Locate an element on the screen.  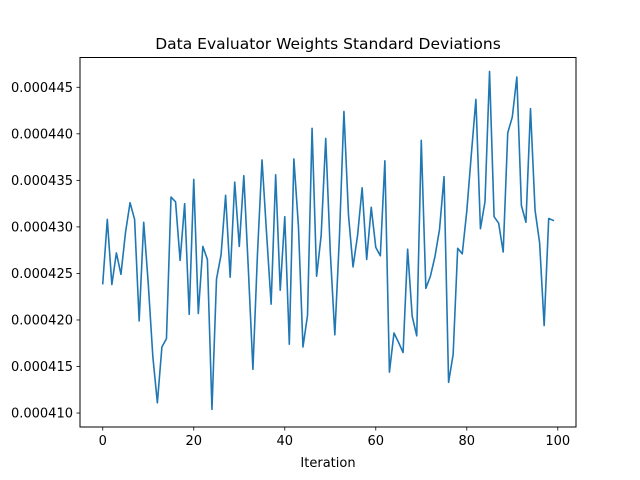
x-tick-label: 80 is located at coordinates (467, 441).